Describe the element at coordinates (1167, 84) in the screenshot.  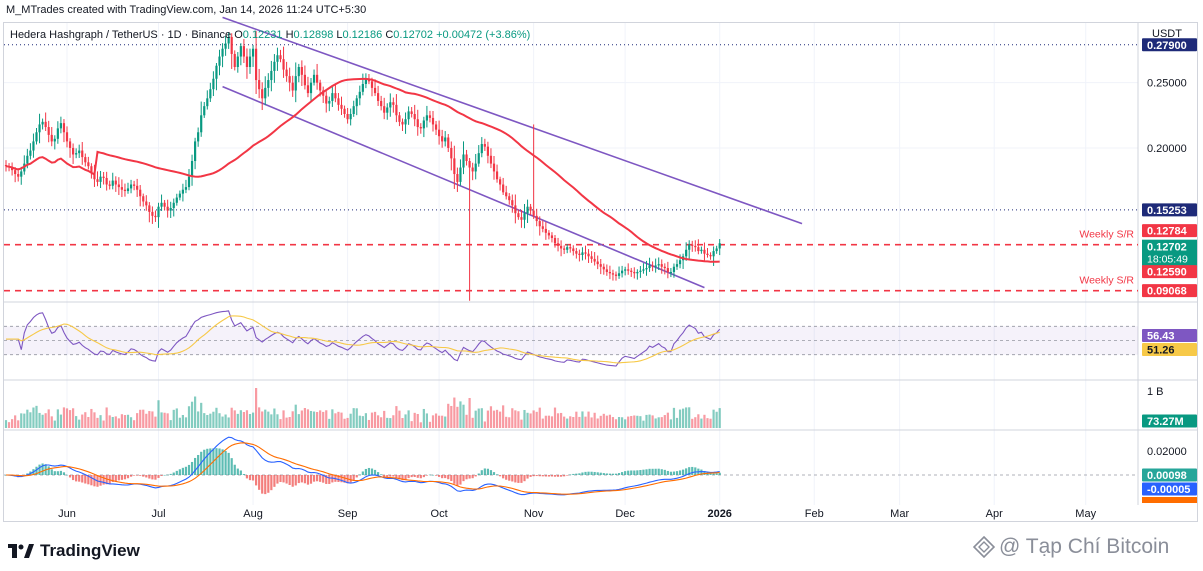
I see `price-tick: 0.25000` at that location.